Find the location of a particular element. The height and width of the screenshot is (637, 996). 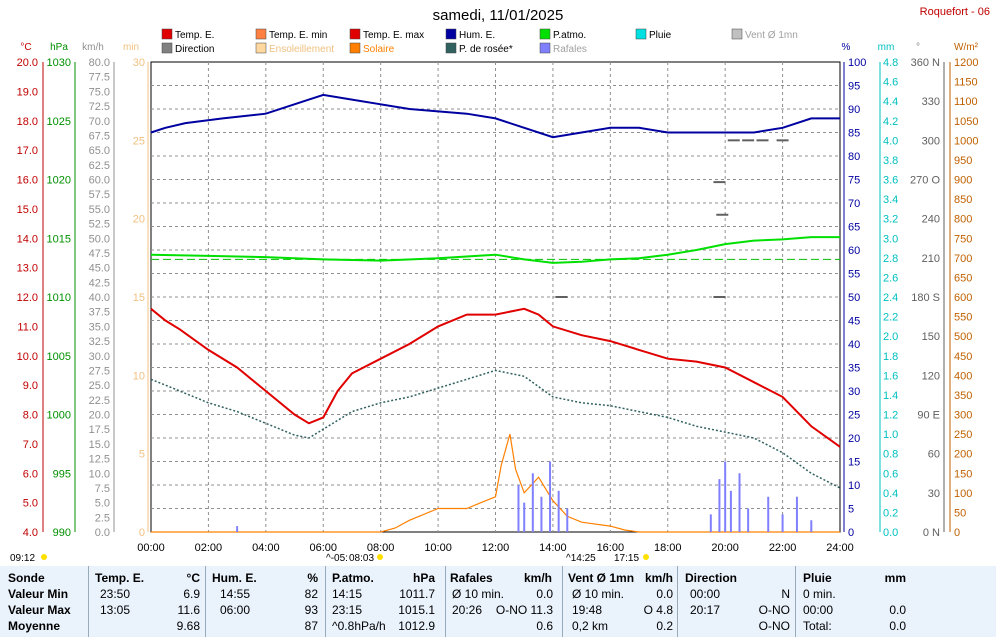

wind-tick-label: 7.5 is located at coordinates (102, 489).